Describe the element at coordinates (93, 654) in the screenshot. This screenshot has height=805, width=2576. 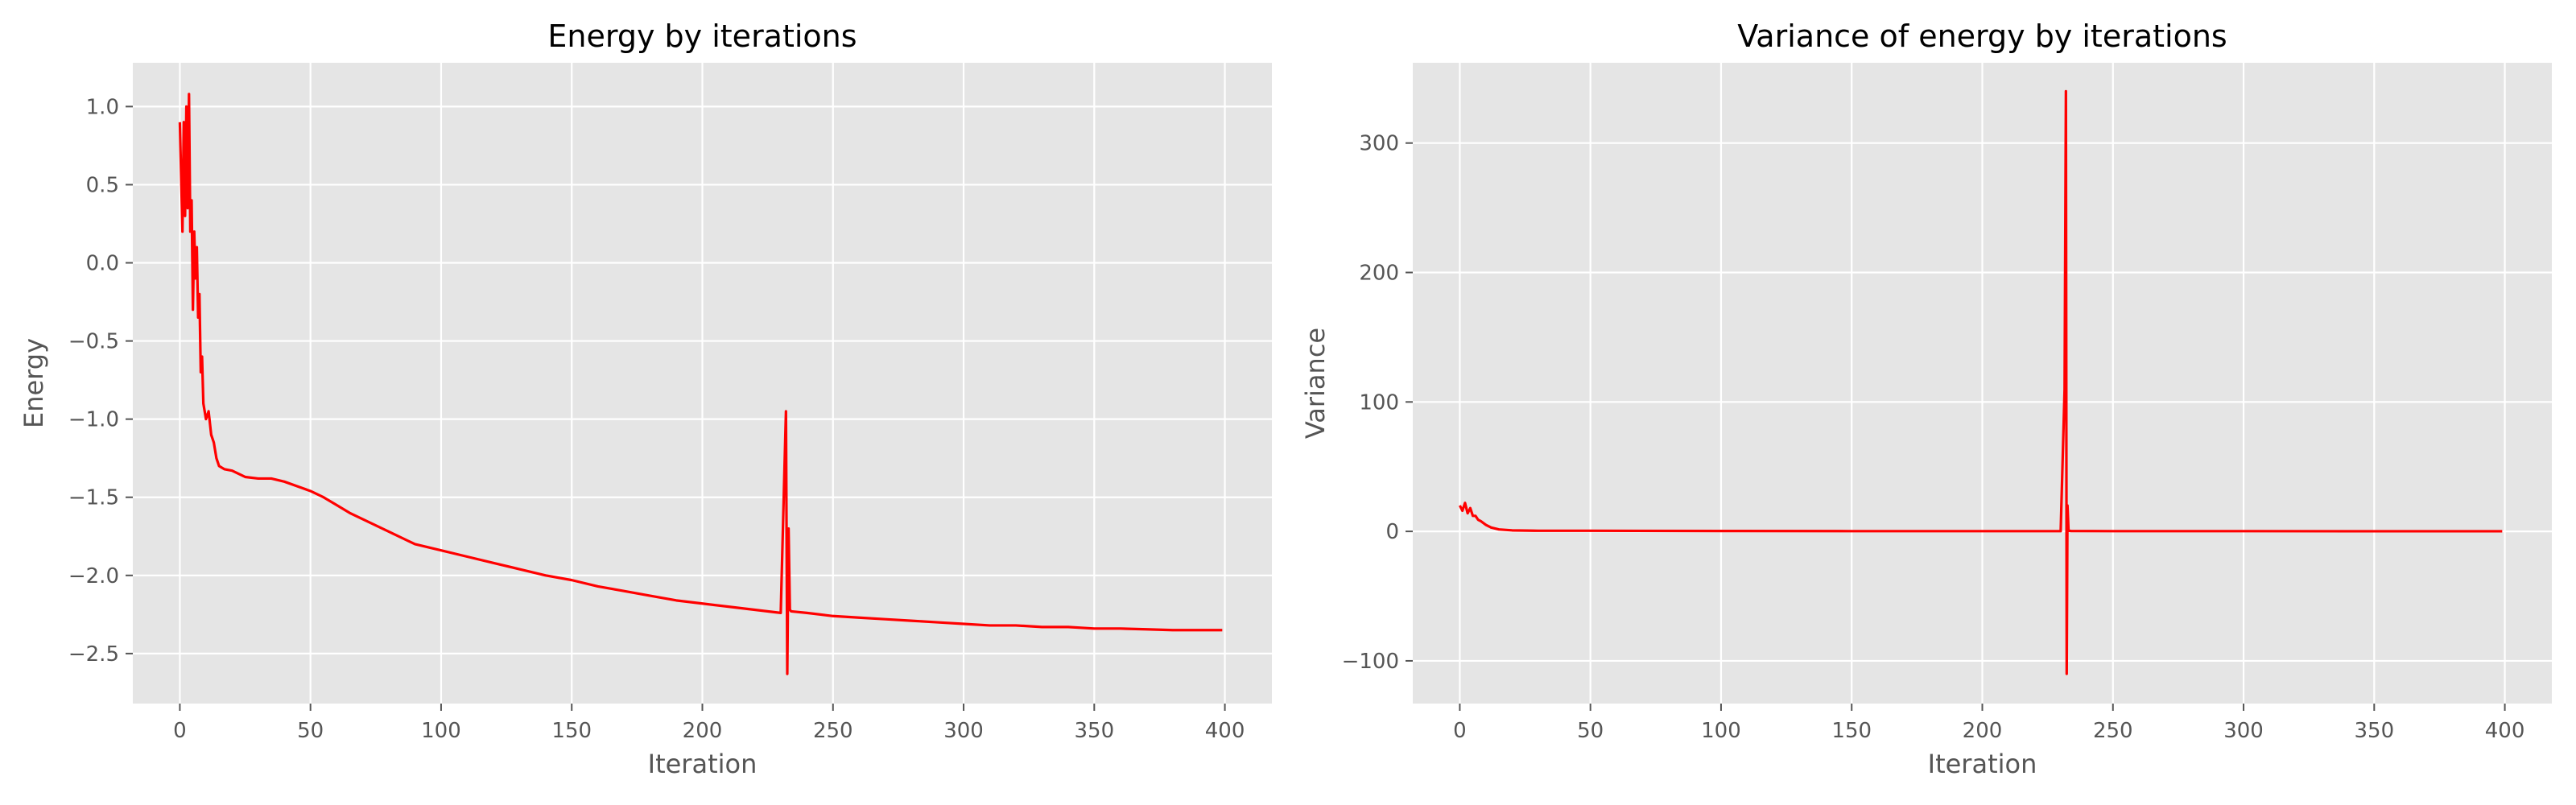
I see `energy-y-tick-label: −2.5` at that location.